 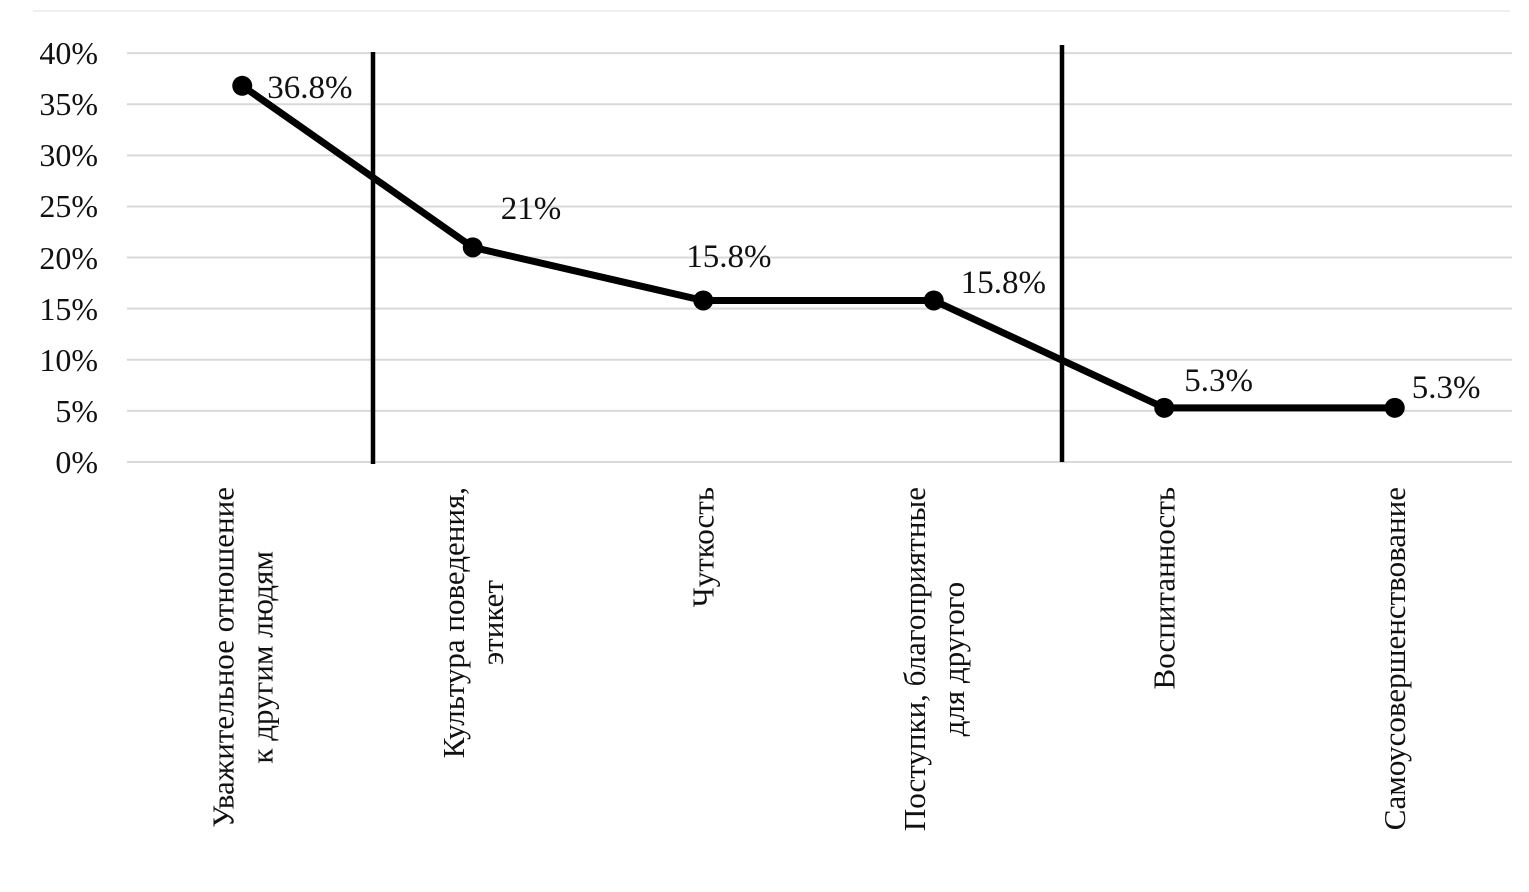 I want to click on y-axis-tick-label: 20%, so click(x=68, y=257).